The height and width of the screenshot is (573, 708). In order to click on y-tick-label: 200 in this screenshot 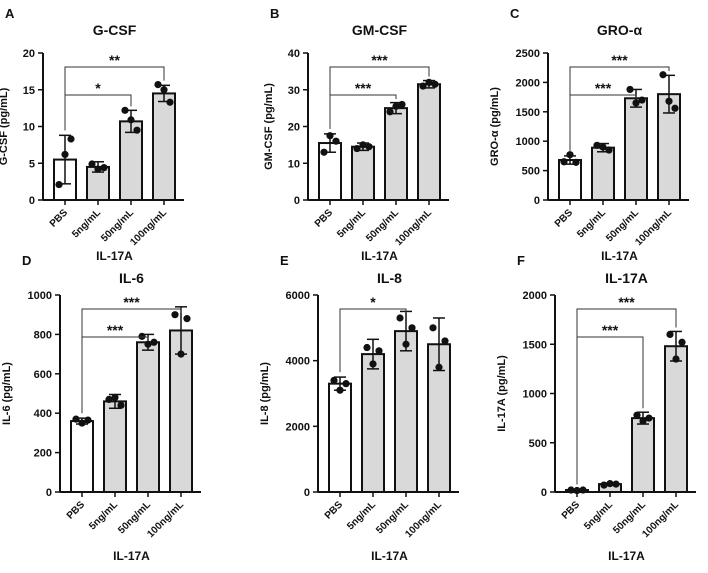, I will do `click(43, 454)`.